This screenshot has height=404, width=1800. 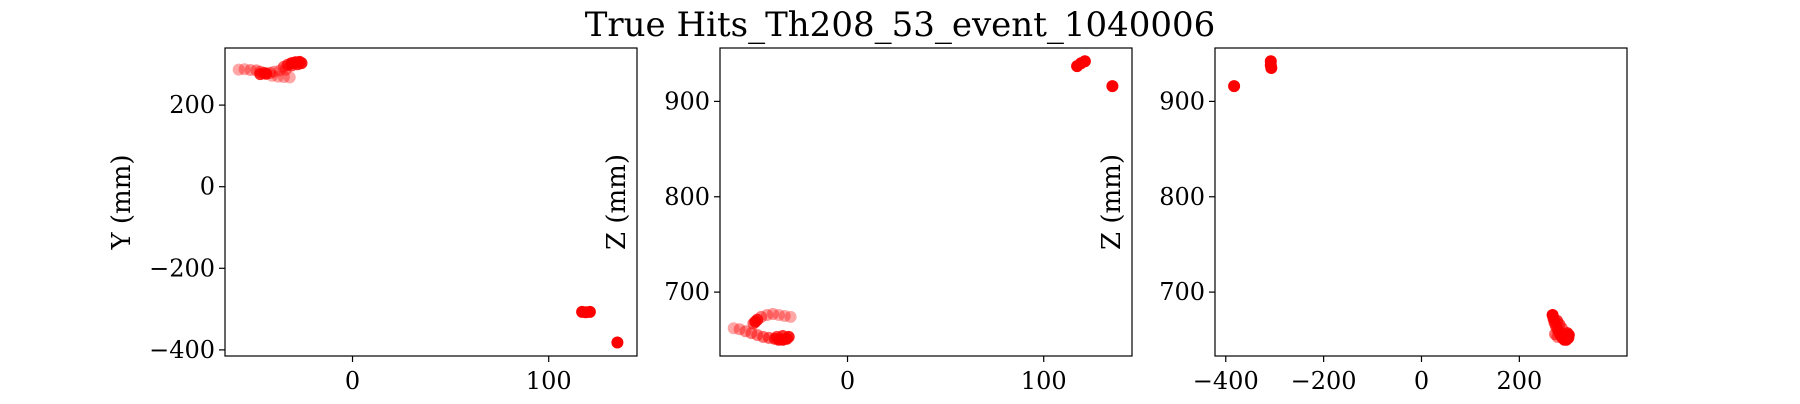 What do you see at coordinates (1226, 381) in the screenshot?
I see `x-tick-label: −400` at bounding box center [1226, 381].